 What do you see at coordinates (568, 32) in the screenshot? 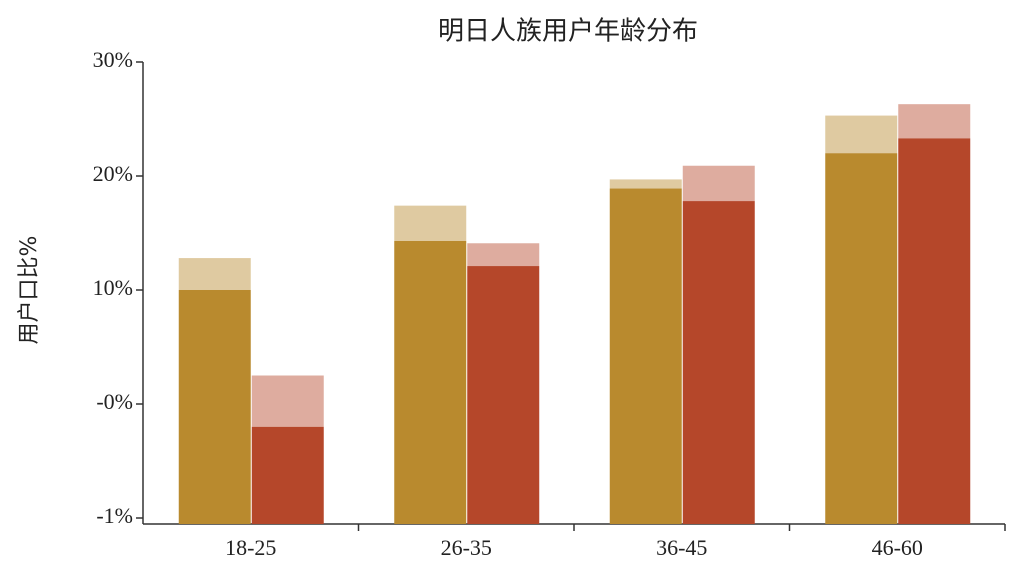
I see `chart-title: 明日人族用户年龄分布` at bounding box center [568, 32].